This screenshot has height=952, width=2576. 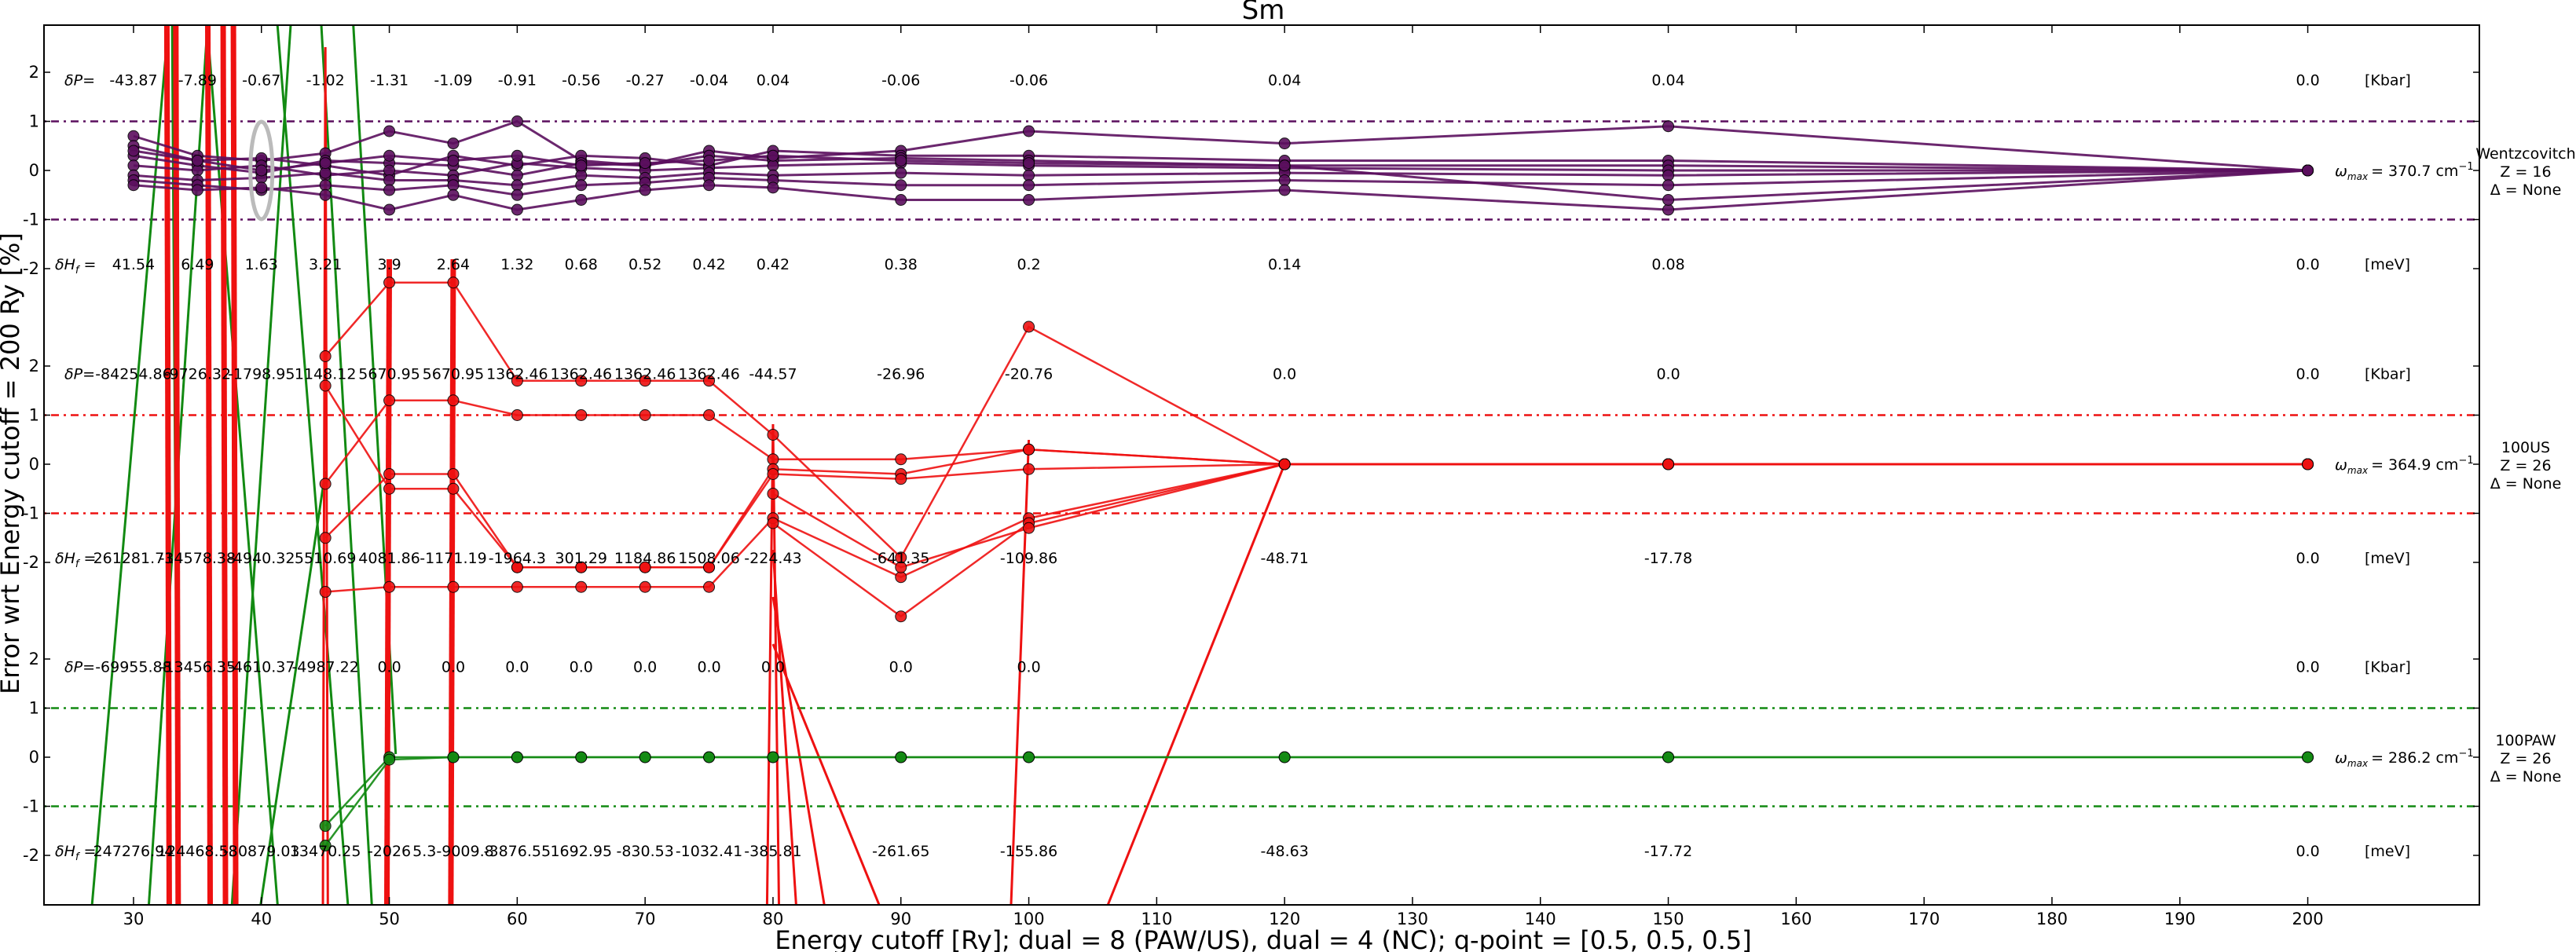 I want to click on dhf-value: 261281.73, so click(x=133, y=558).